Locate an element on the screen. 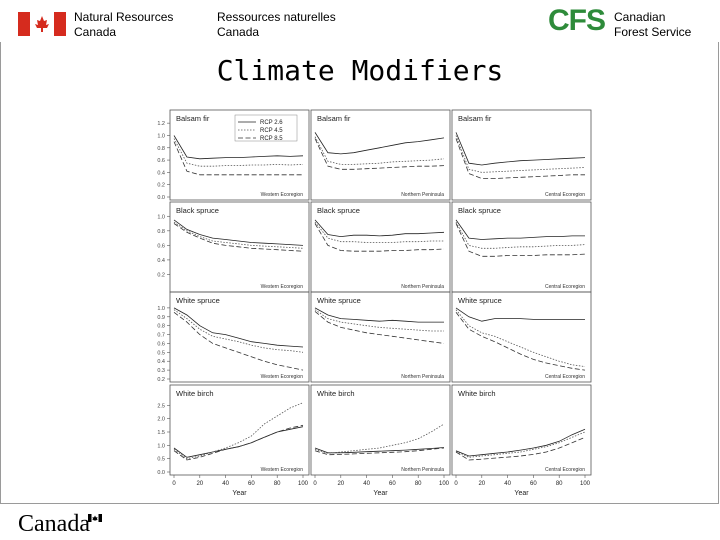 This screenshot has width=720, height=540. department-name-fr: Ressources naturelles Canada is located at coordinates (276, 25).